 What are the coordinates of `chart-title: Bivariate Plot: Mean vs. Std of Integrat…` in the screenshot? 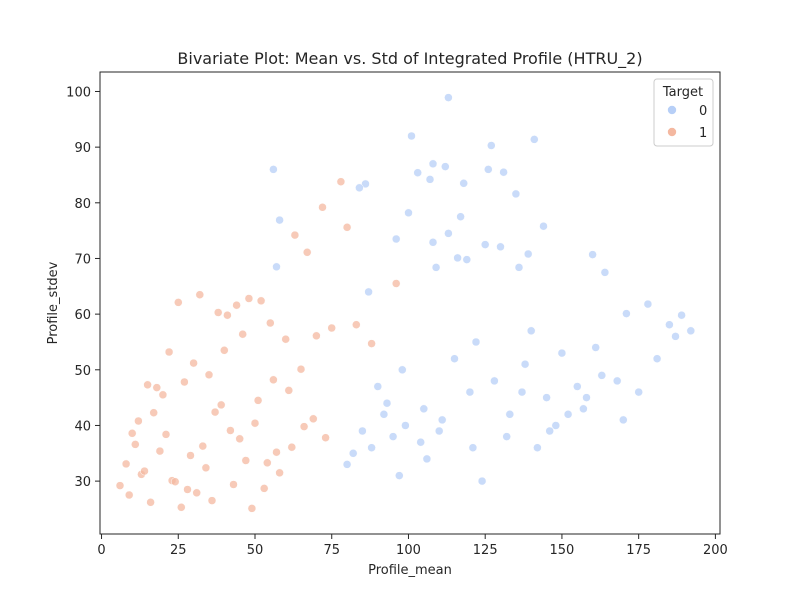 It's located at (409, 59).